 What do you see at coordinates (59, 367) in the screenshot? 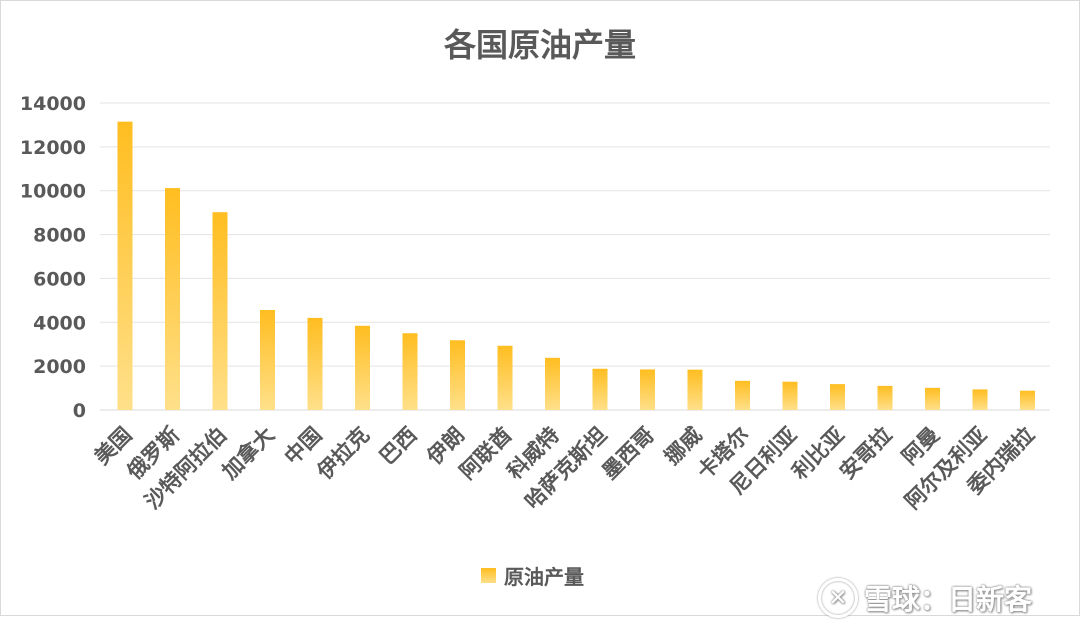
I see `y-tick-label: 2000` at bounding box center [59, 367].